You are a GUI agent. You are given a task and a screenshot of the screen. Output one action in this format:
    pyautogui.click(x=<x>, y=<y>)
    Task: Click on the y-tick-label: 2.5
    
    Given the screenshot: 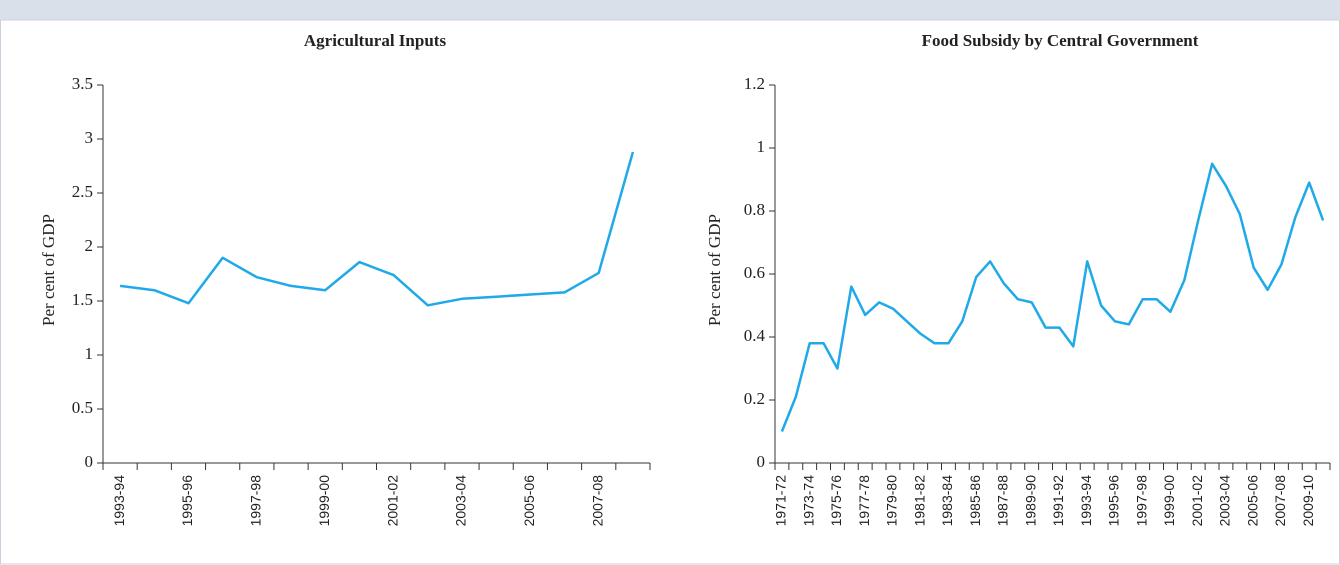 What is the action you would take?
    pyautogui.click(x=82, y=191)
    